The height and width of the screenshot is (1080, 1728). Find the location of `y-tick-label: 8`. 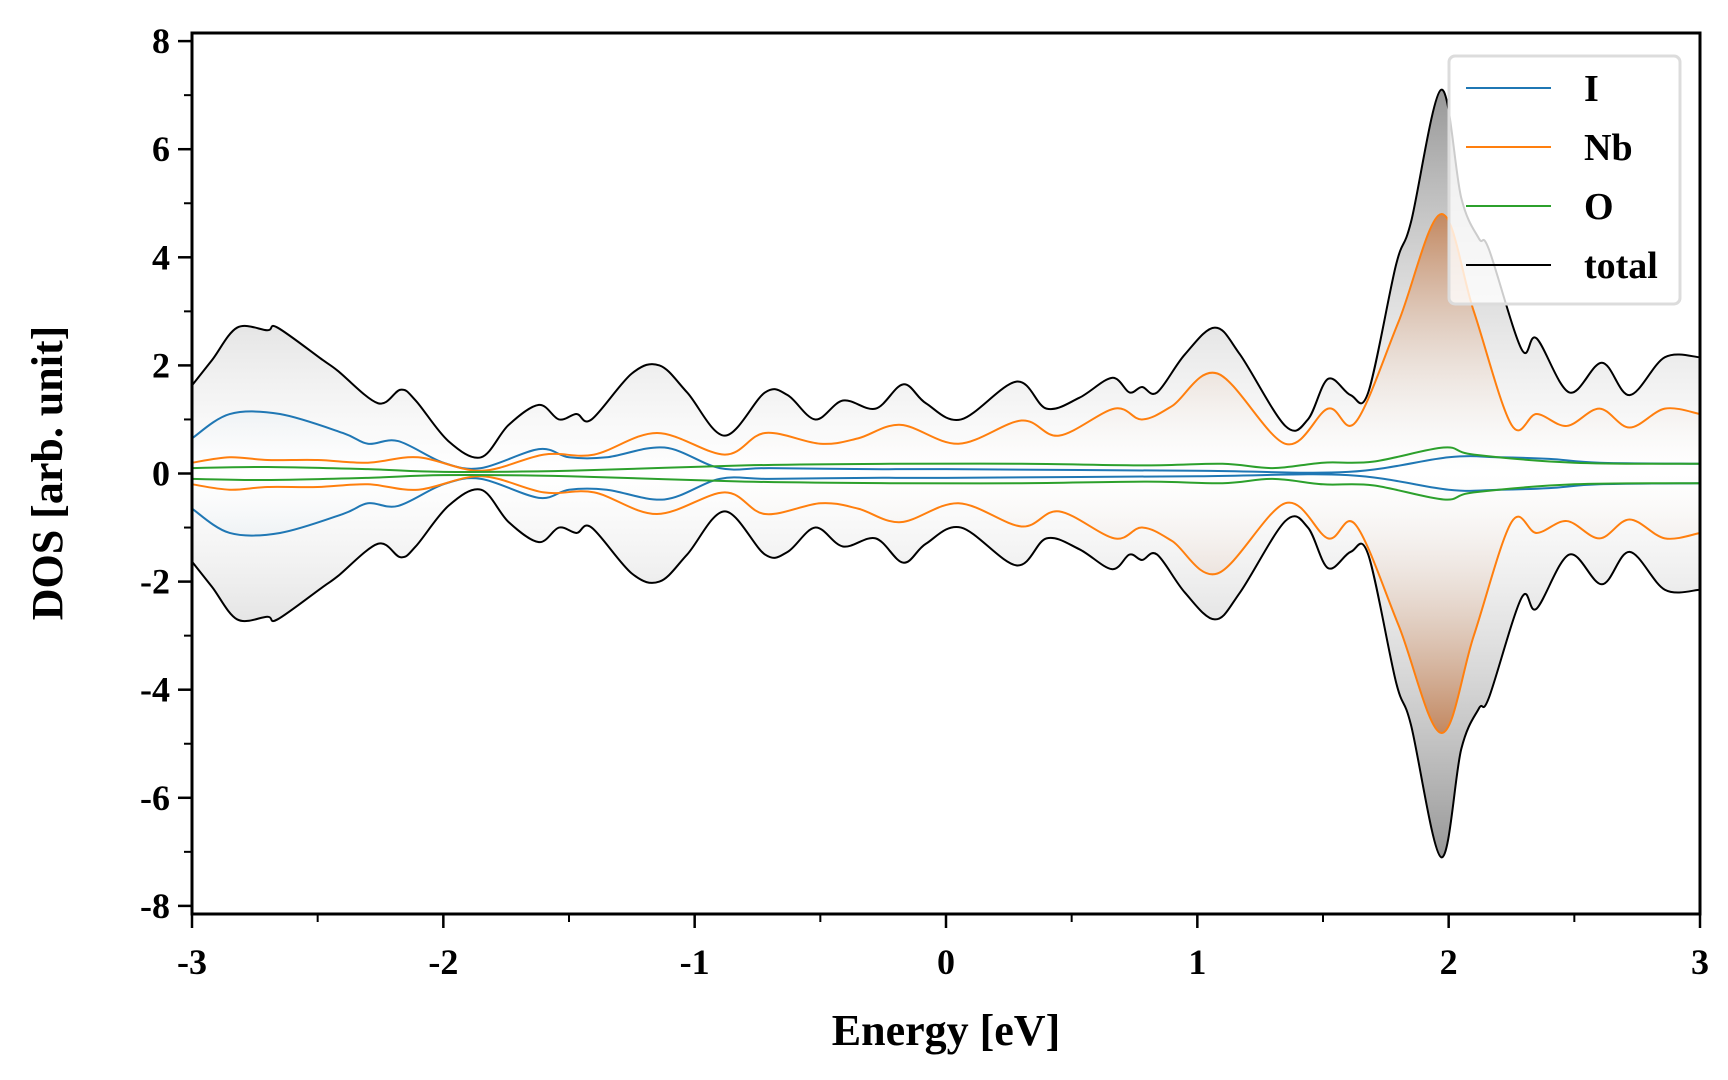

y-tick-label: 8 is located at coordinates (161, 41).